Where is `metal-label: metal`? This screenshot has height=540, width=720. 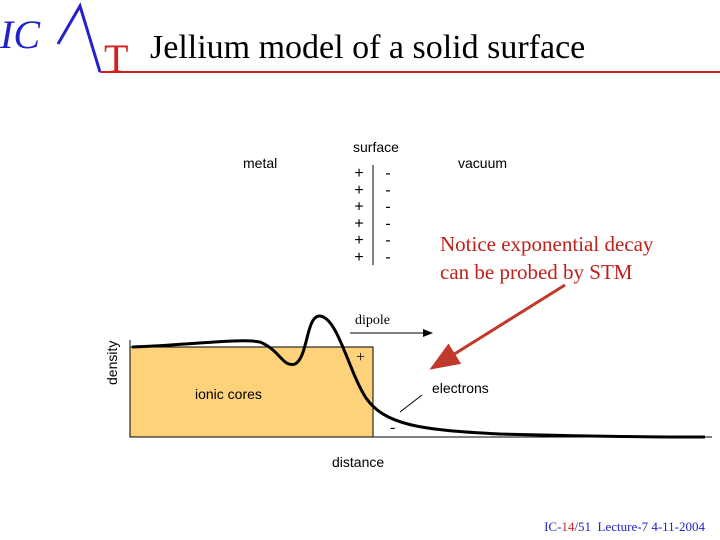
metal-label: metal is located at coordinates (260, 163).